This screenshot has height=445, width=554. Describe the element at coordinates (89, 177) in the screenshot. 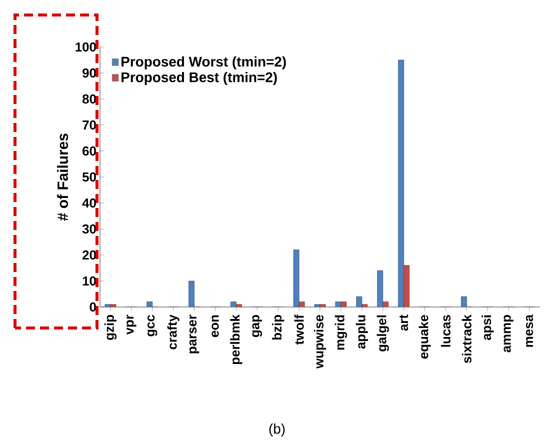

I see `y-tick-label: 50` at that location.